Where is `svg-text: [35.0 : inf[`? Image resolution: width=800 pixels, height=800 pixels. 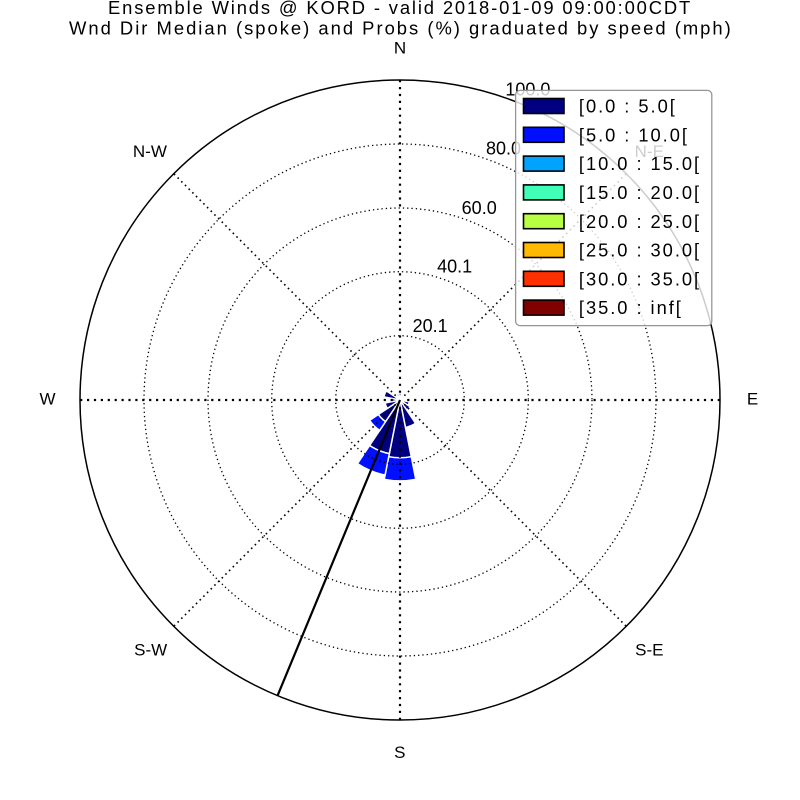
svg-text: [35.0 : inf[ is located at coordinates (631, 307).